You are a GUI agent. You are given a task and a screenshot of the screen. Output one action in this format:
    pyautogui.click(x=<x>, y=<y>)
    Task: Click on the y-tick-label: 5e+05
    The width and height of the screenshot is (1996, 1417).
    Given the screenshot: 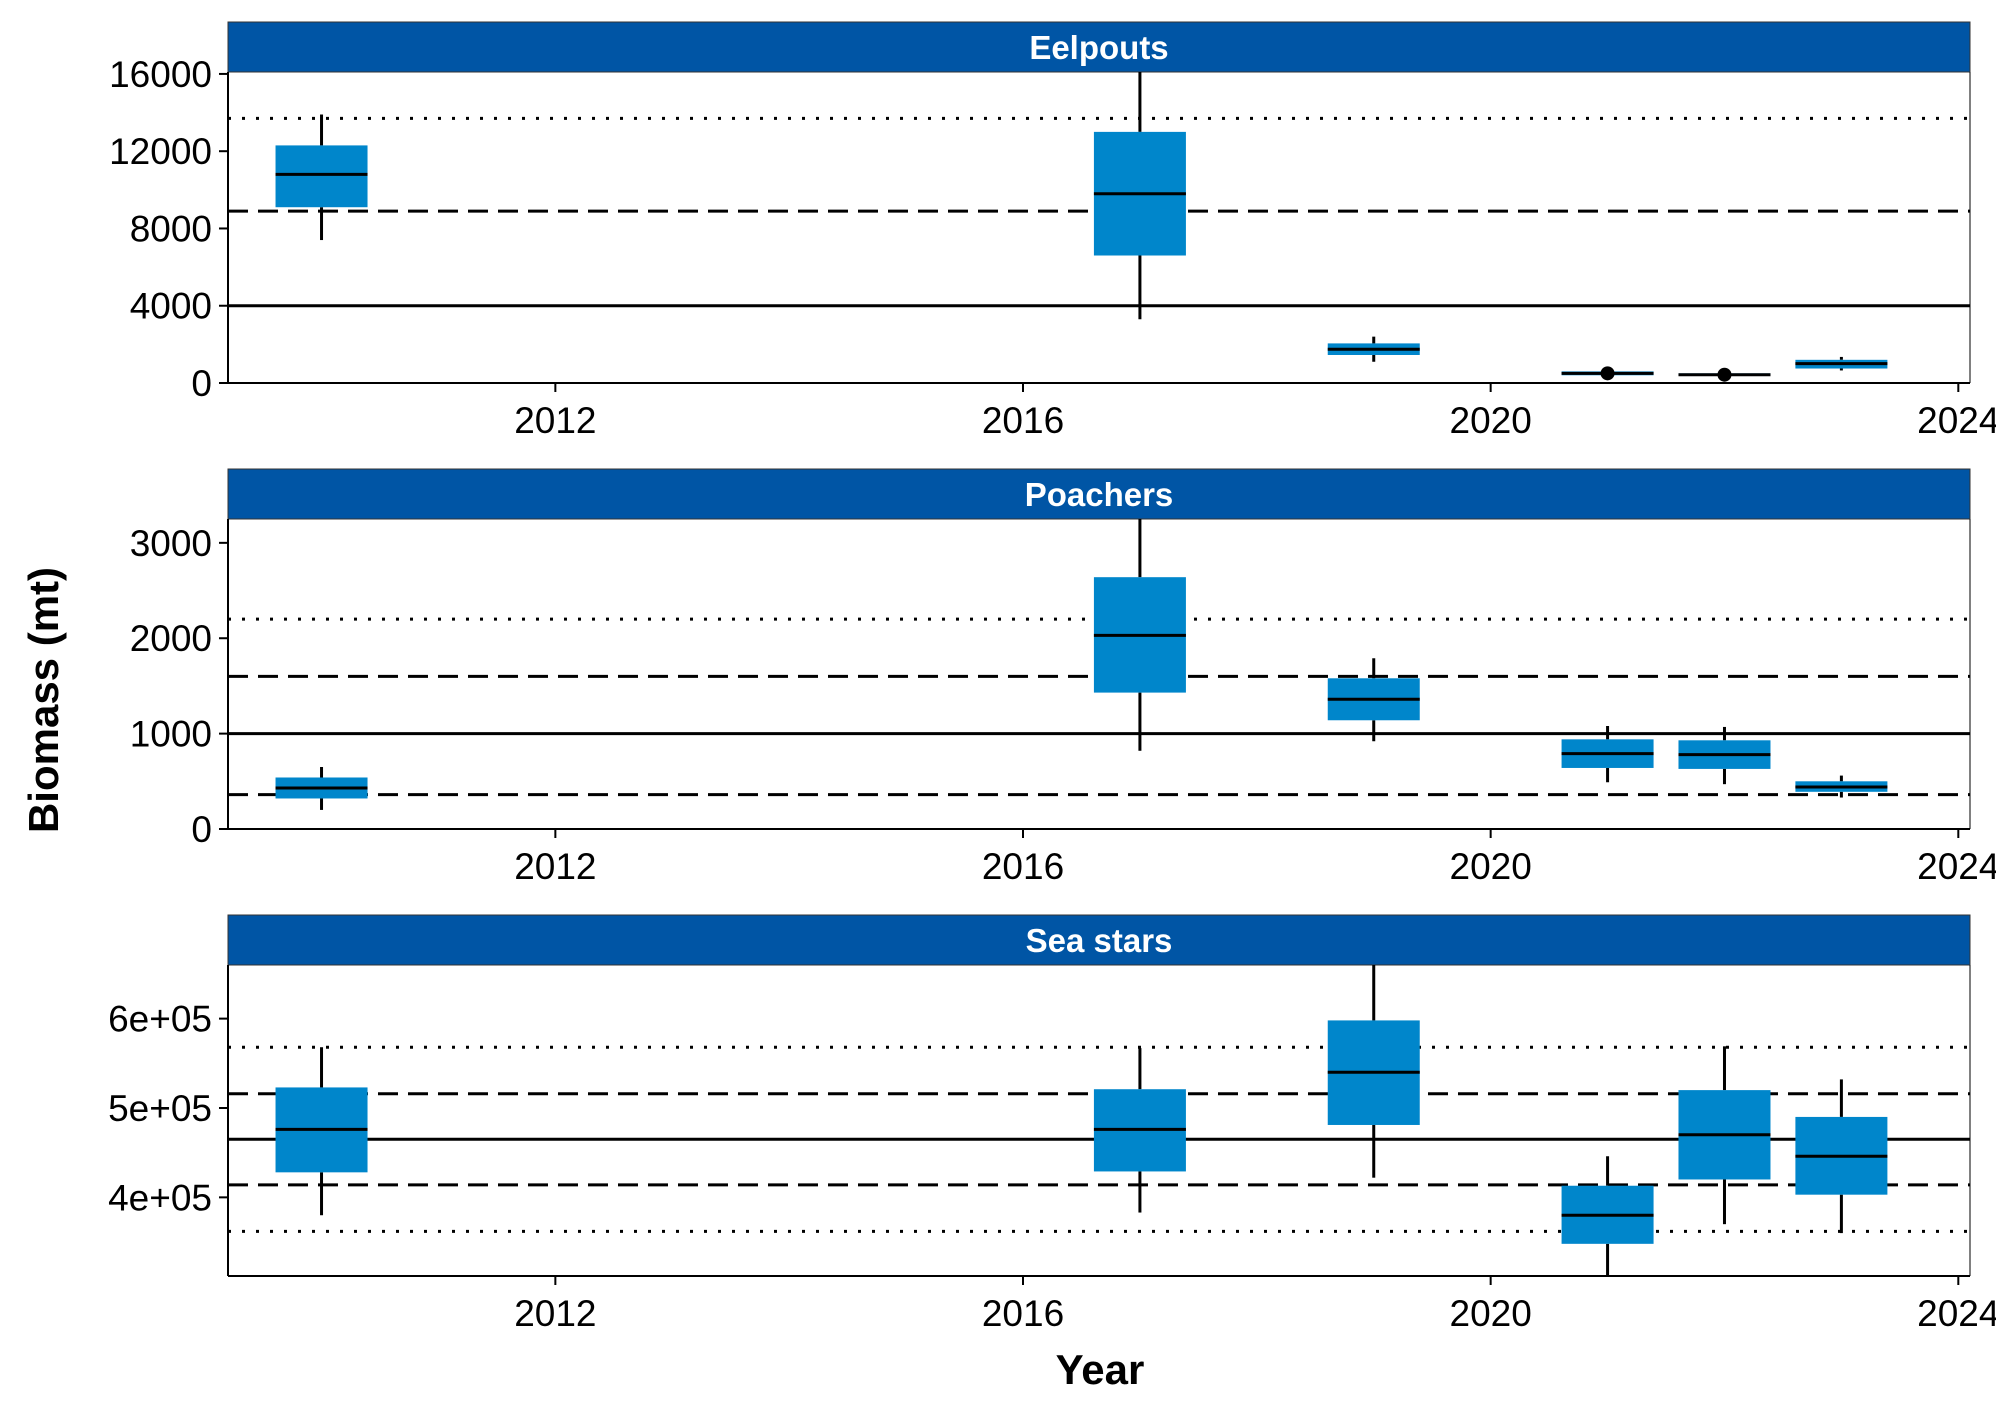 What is the action you would take?
    pyautogui.click(x=160, y=1108)
    